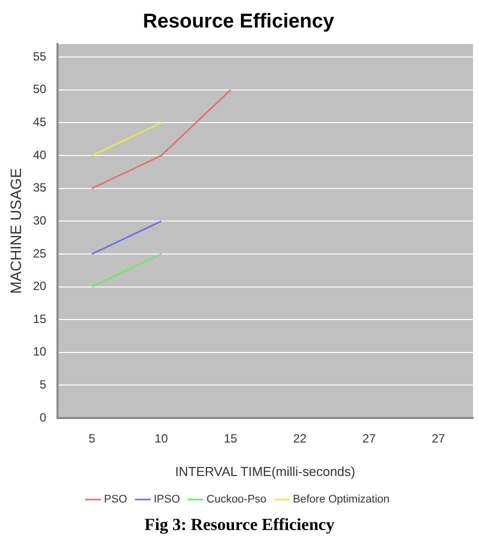  I want to click on y-tick-label: 0, so click(43, 417).